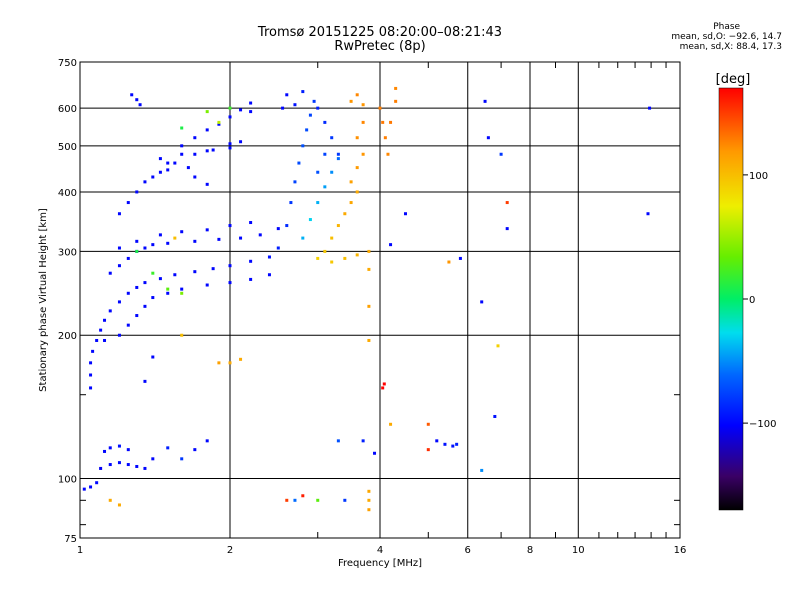  What do you see at coordinates (380, 32) in the screenshot?
I see `chart-title: Tromsø 20151225 08:20:00–08:21:43` at bounding box center [380, 32].